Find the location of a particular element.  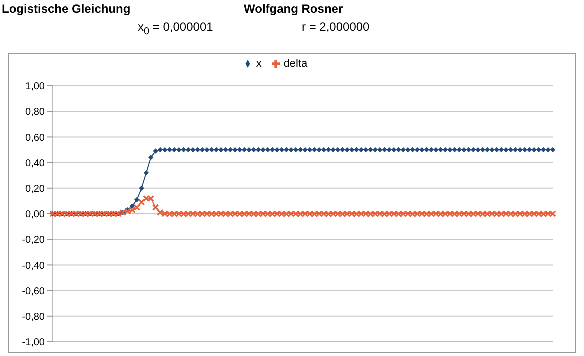

y-tick-label: -0,80 is located at coordinates (34, 317).